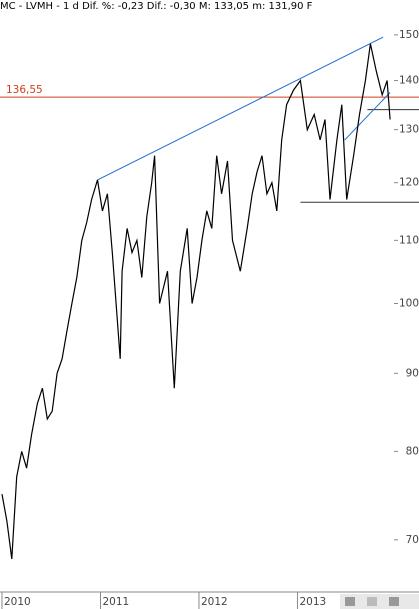  I want to click on x-tick-label: 2010, so click(17, 602).